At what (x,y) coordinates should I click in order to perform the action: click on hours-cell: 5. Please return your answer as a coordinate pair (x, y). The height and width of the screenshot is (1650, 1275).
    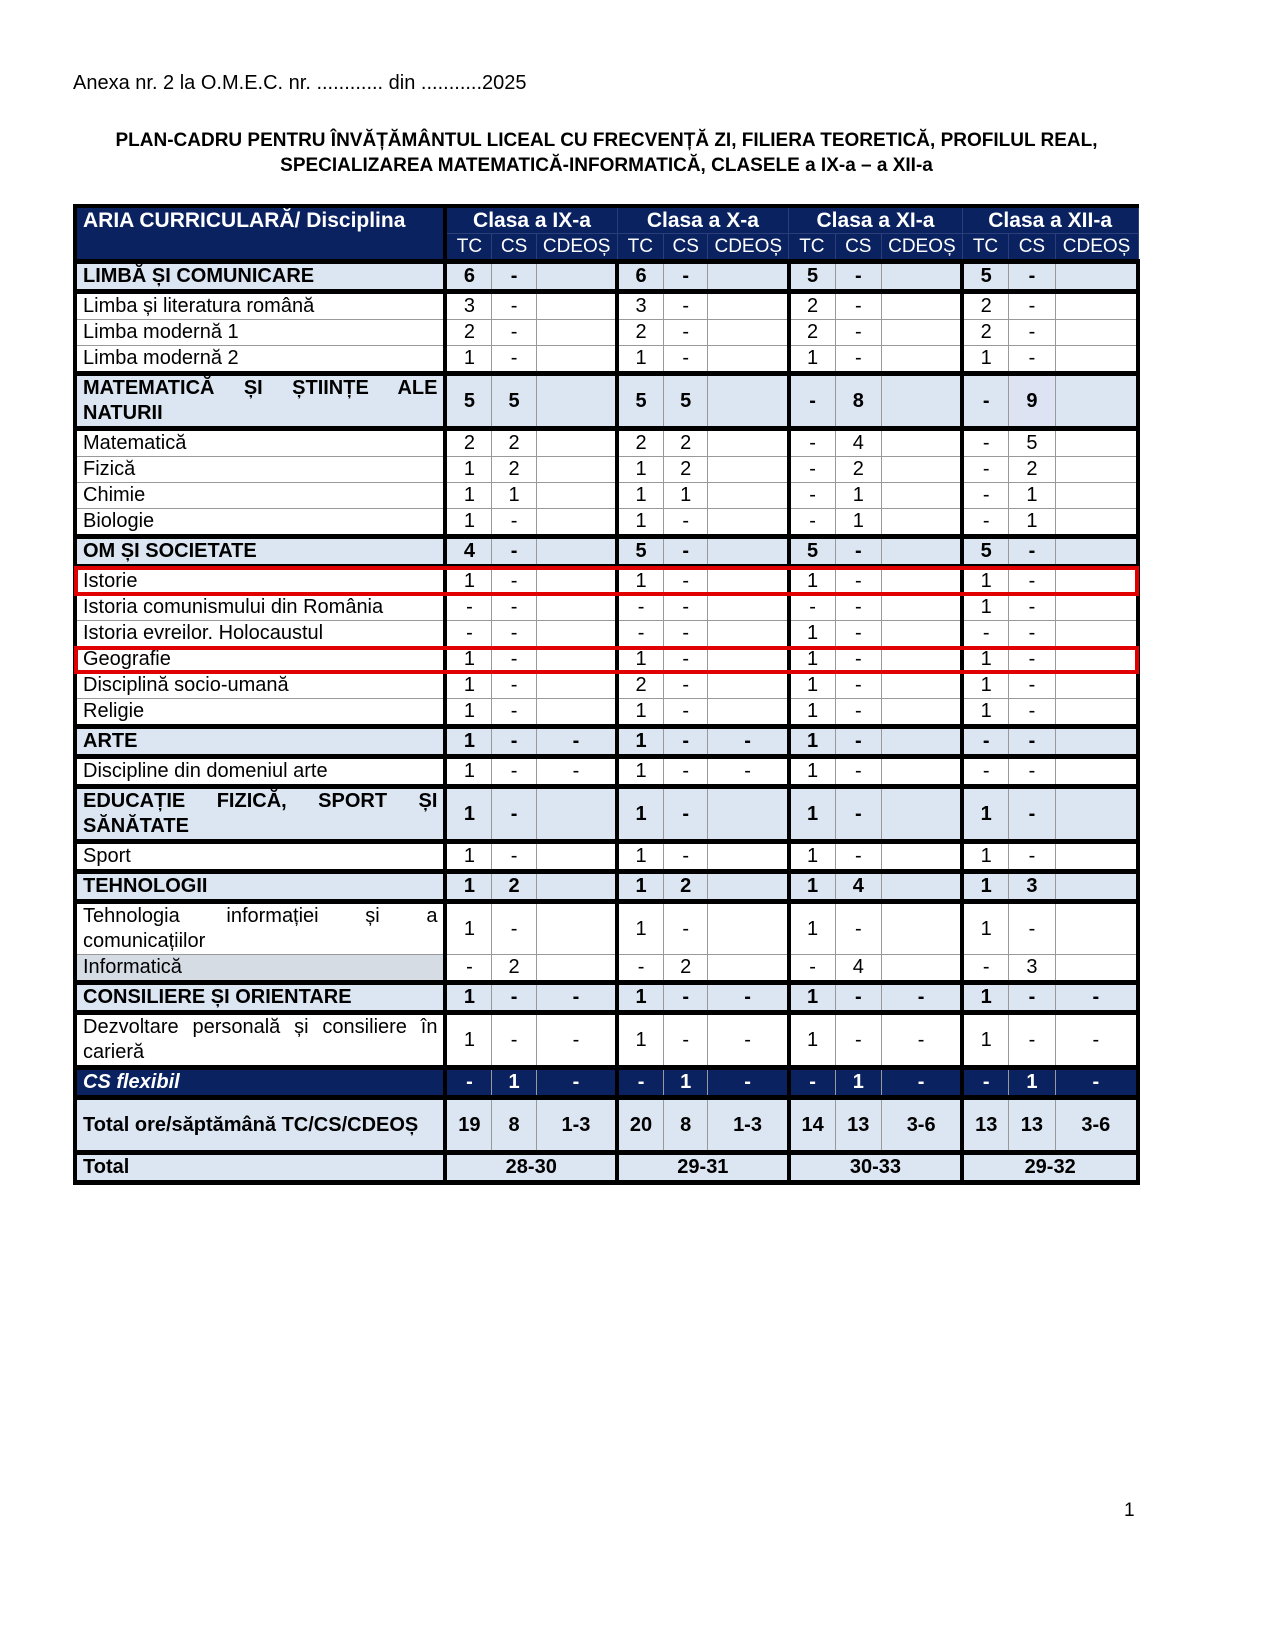
    Looking at the image, I should click on (985, 276).